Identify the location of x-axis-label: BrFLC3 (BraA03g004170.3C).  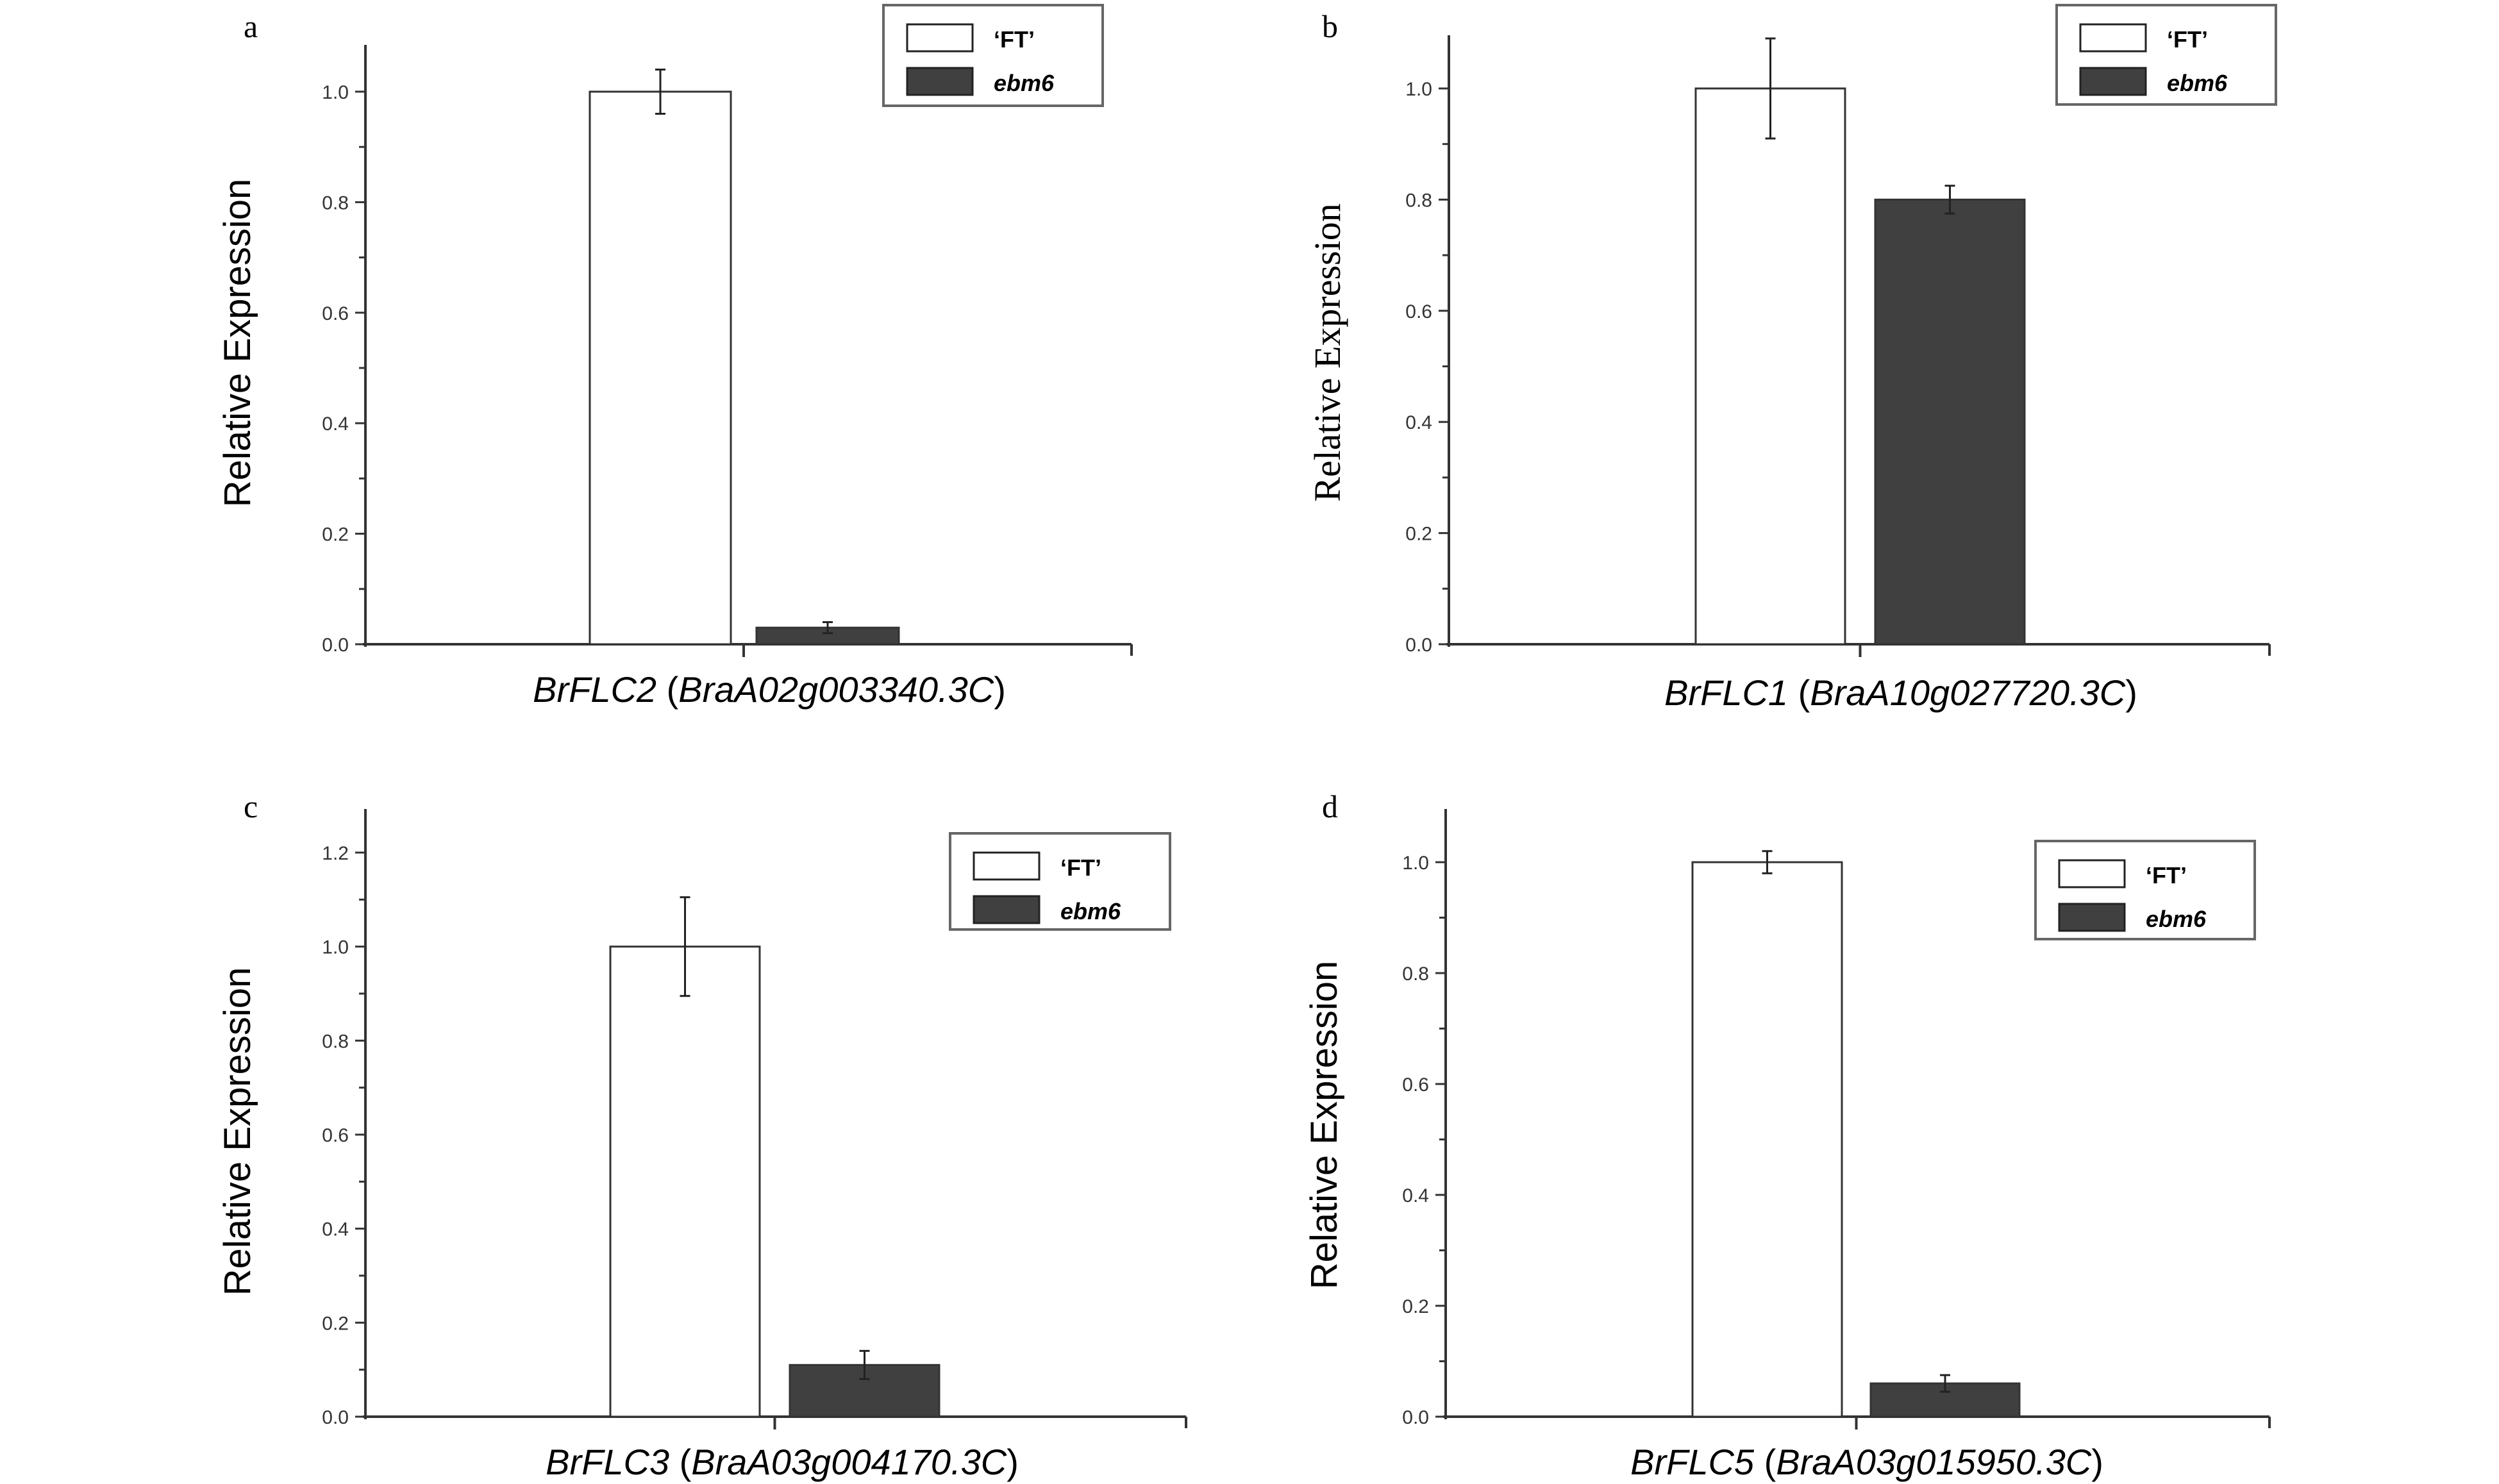
(782, 1462).